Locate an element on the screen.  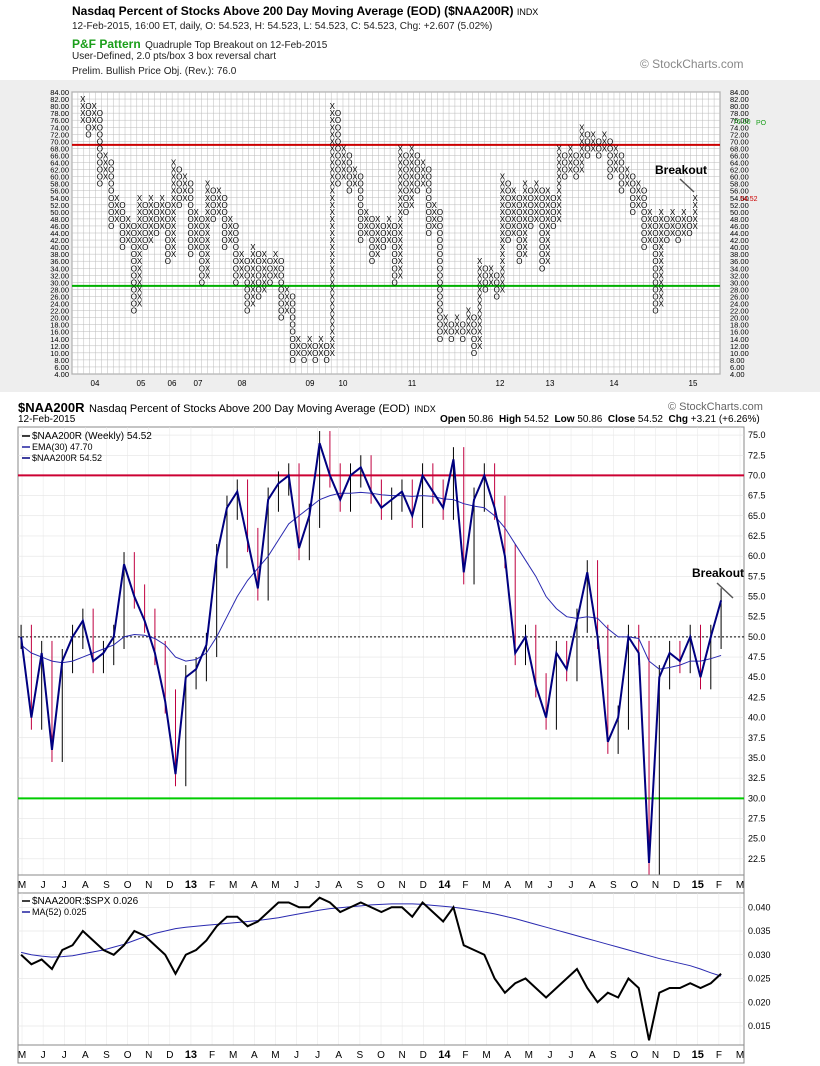
pf-current-value: 54.52 is located at coordinates (749, 199).